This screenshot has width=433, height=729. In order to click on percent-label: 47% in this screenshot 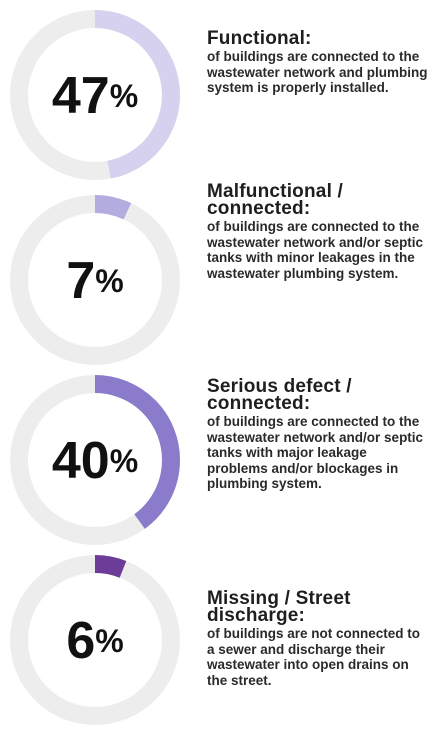, I will do `click(95, 96)`.